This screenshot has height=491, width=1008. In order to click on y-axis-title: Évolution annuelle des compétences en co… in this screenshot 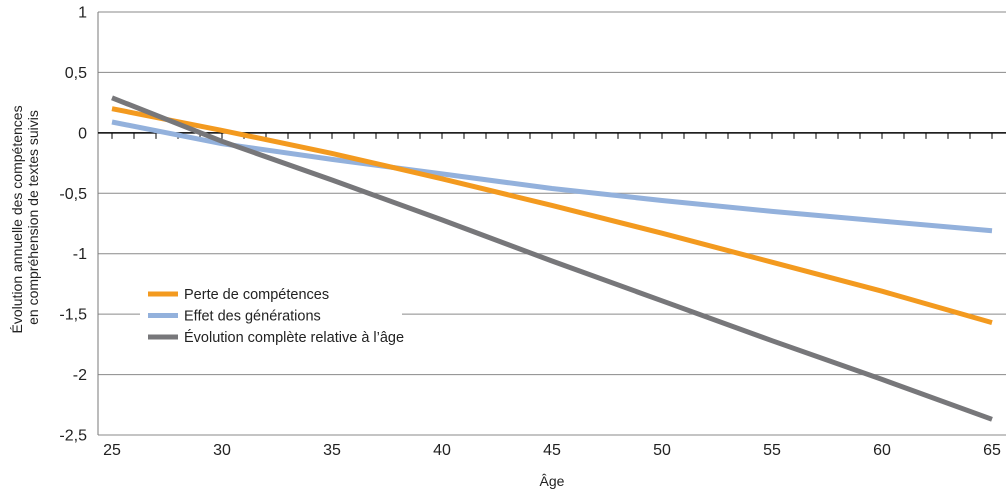, I will do `click(25, 218)`.